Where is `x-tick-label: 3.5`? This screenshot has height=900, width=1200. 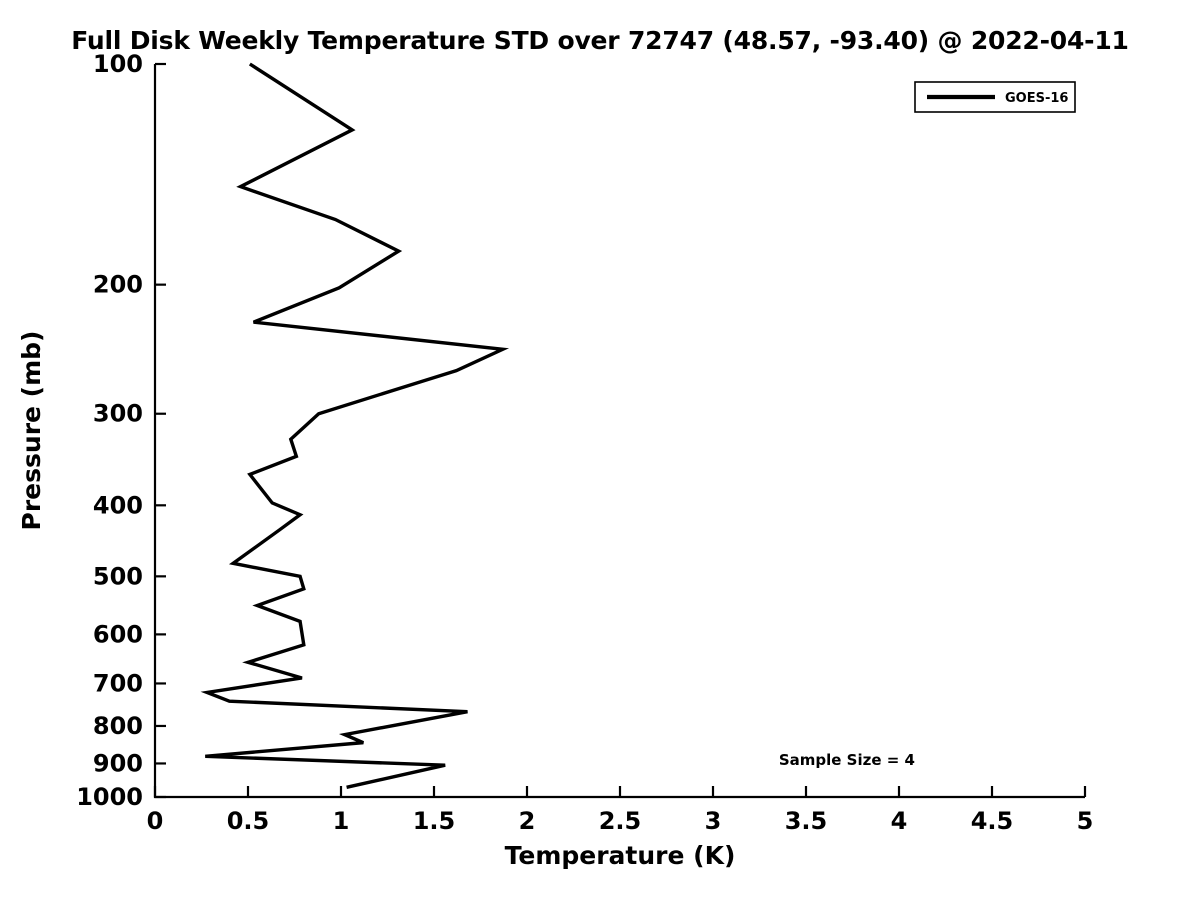
x-tick-label: 3.5 is located at coordinates (806, 821).